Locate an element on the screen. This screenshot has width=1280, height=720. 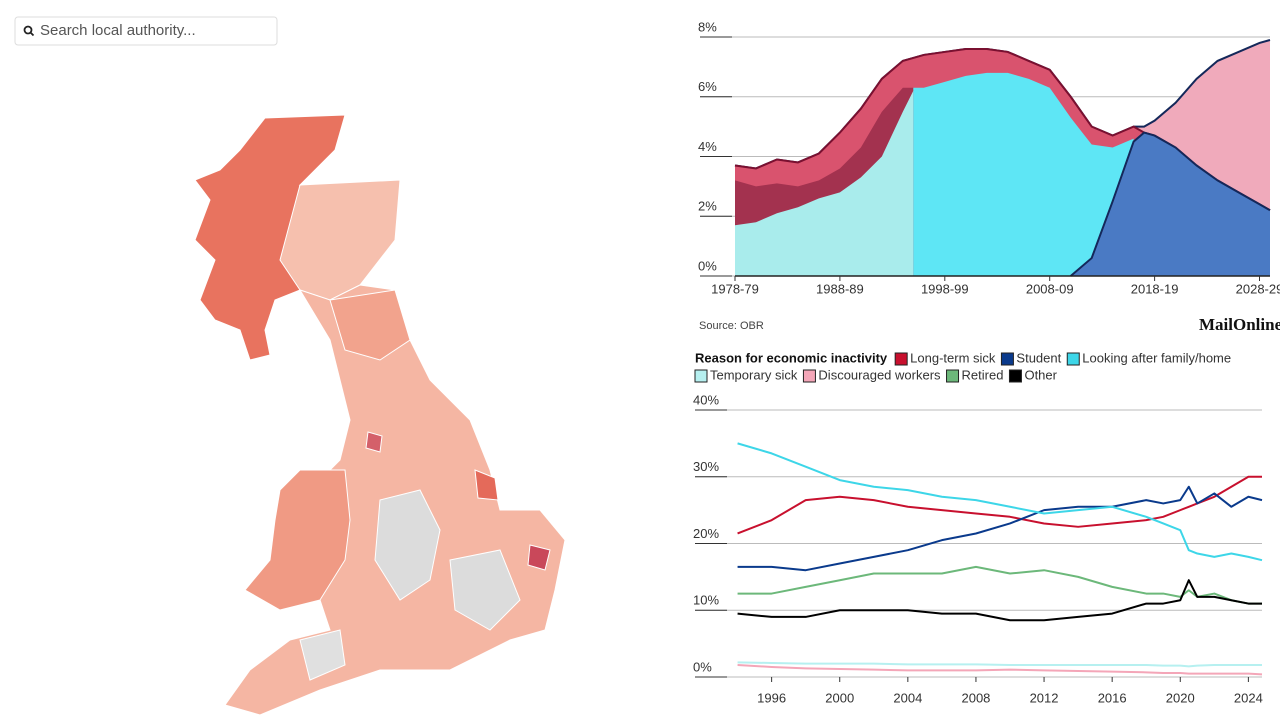
legend-item: Student is located at coordinates (1031, 358).